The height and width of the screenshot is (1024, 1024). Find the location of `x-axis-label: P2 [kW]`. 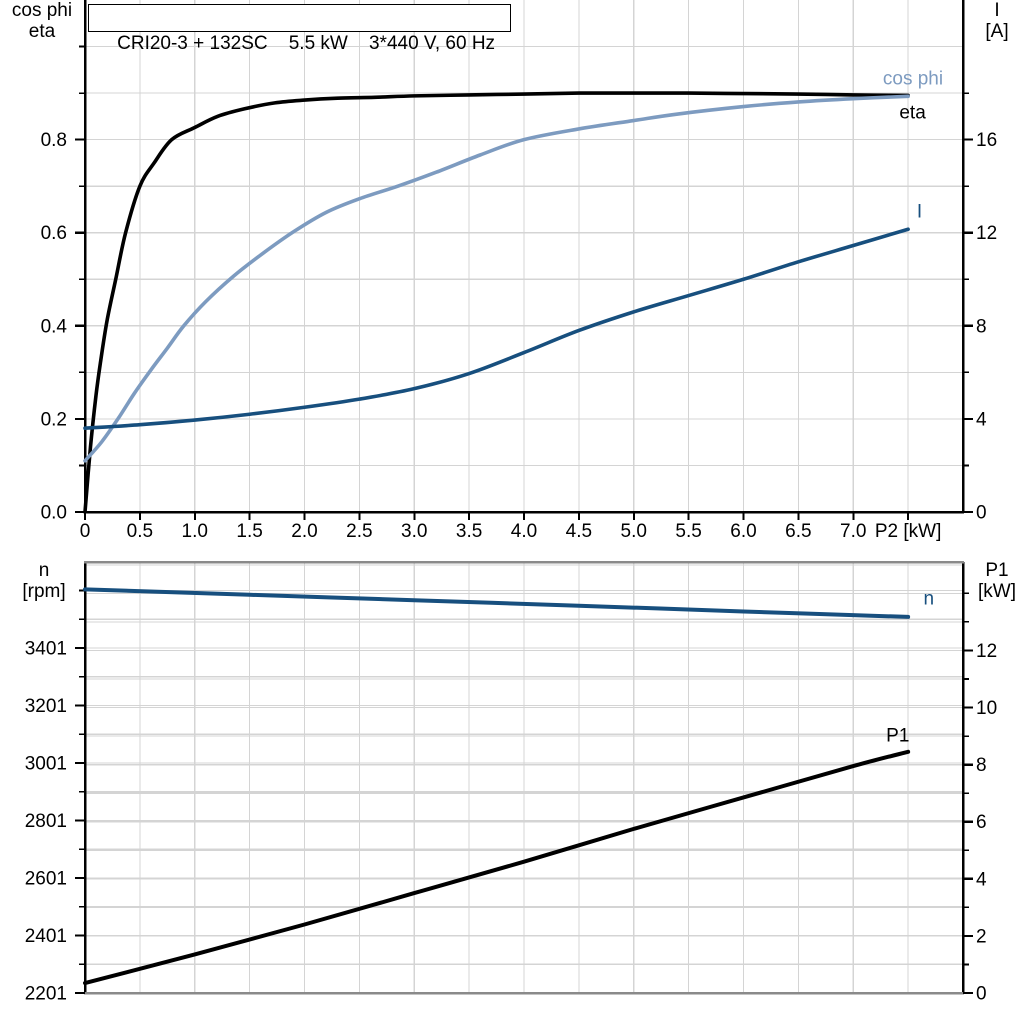

x-axis-label: P2 [kW] is located at coordinates (908, 531).